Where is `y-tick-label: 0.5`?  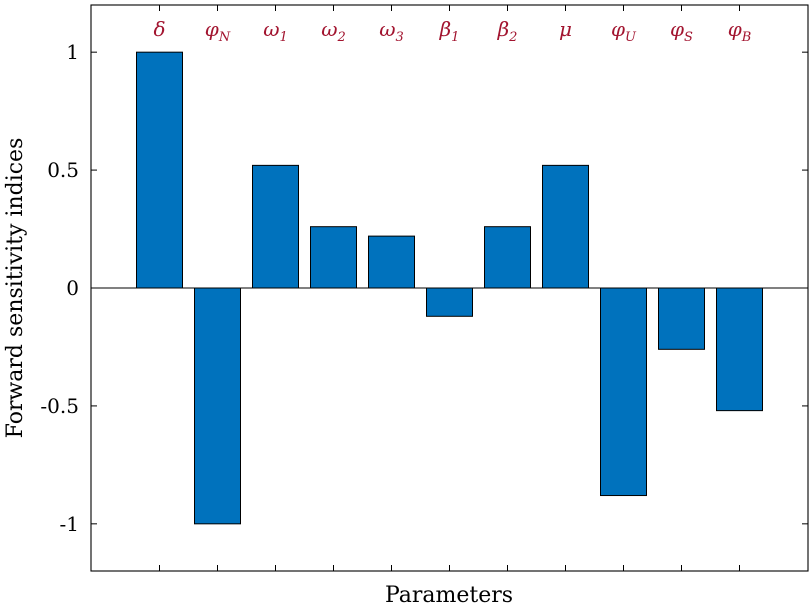 y-tick-label: 0.5 is located at coordinates (63, 170).